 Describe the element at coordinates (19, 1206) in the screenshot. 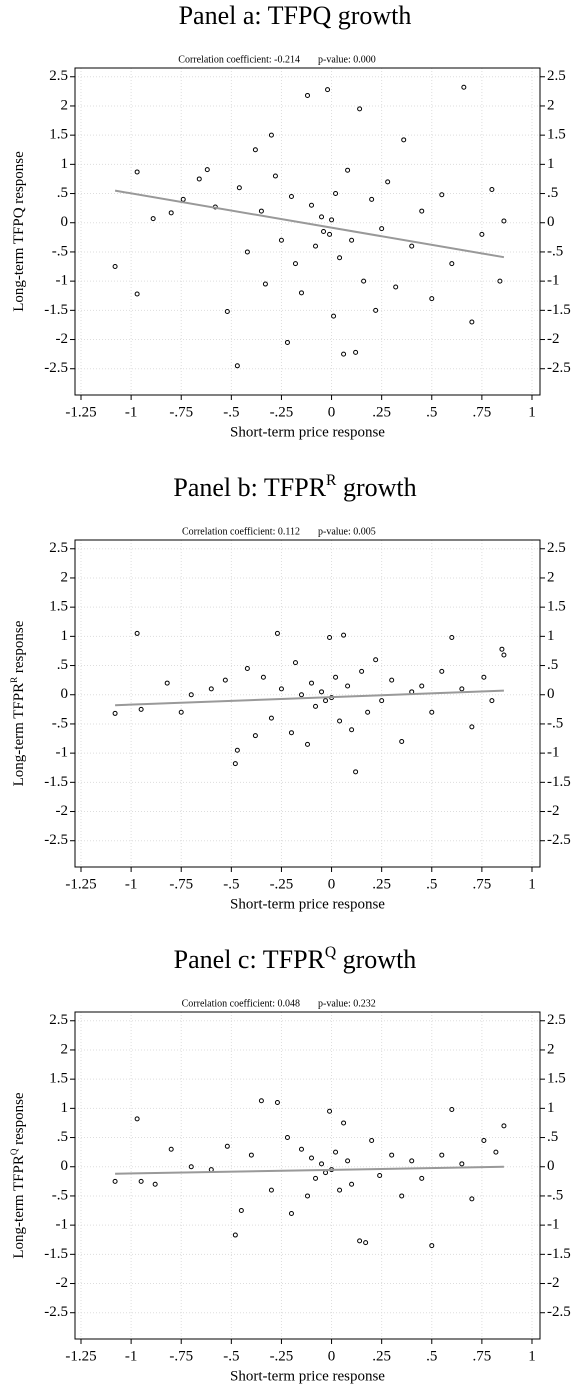

I see `text-part: Long-term TFPR` at that location.